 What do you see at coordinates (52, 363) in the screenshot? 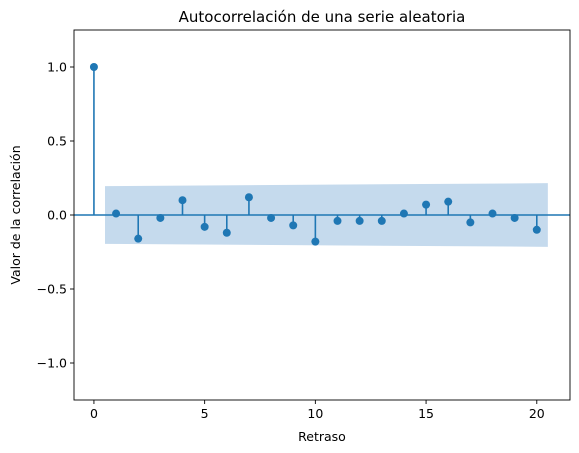
I see `y-tick-label: −1.0` at bounding box center [52, 363].